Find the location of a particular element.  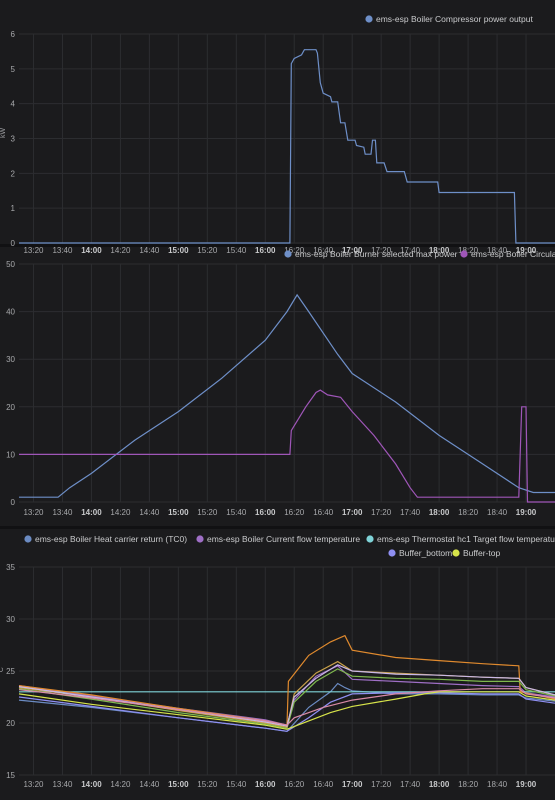

legend-label: ems-esp Boiler Circula is located at coordinates (513, 254).